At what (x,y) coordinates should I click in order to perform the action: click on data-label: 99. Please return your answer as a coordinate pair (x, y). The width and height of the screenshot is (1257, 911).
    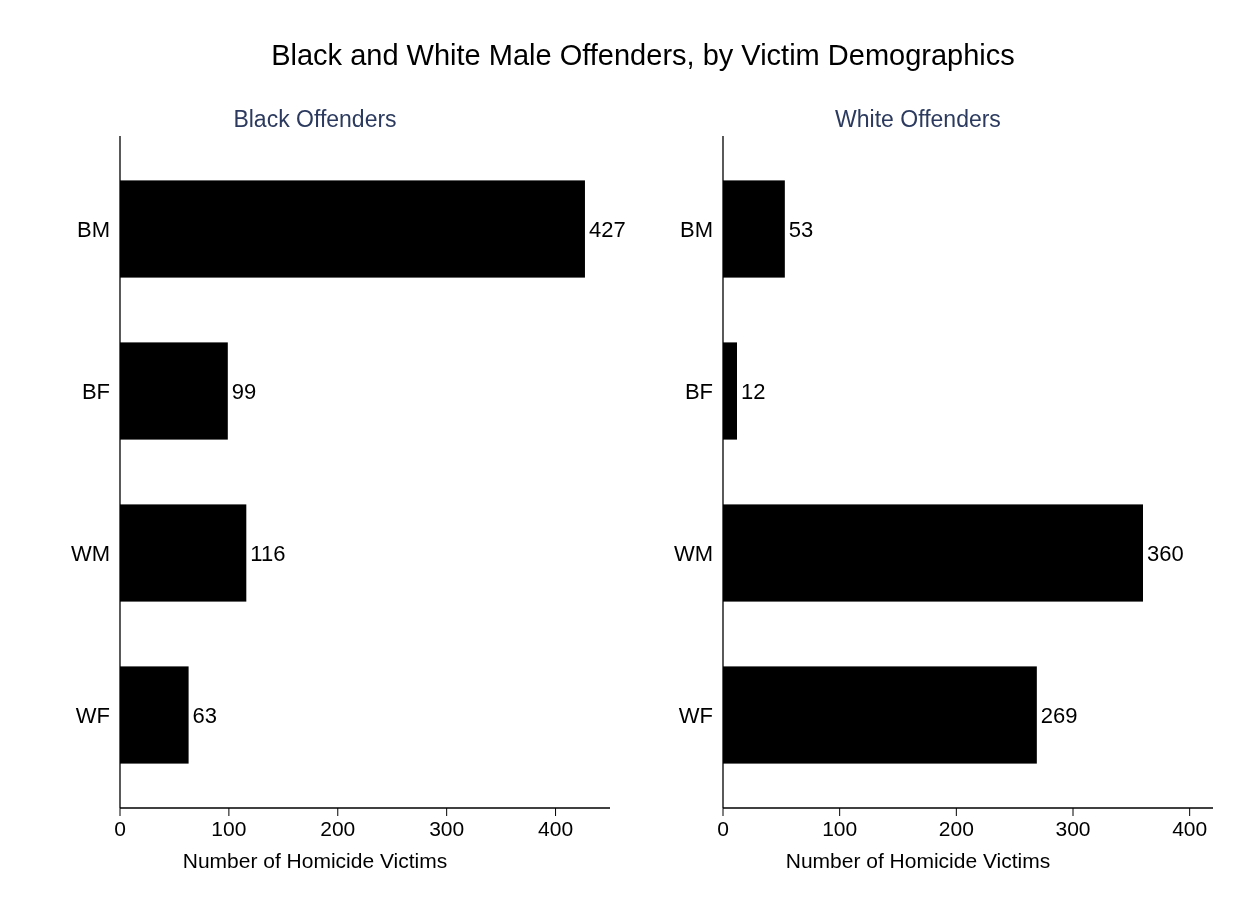
    Looking at the image, I should click on (244, 391).